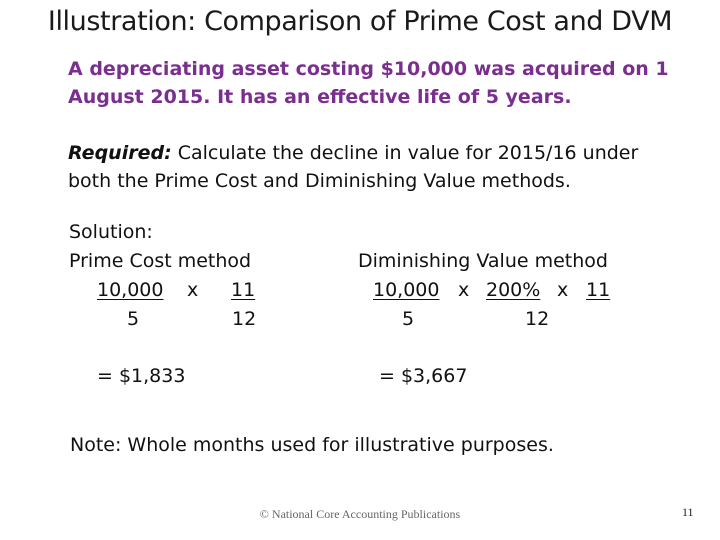  I want to click on prime-cost-denominator-months: 12, so click(244, 319).